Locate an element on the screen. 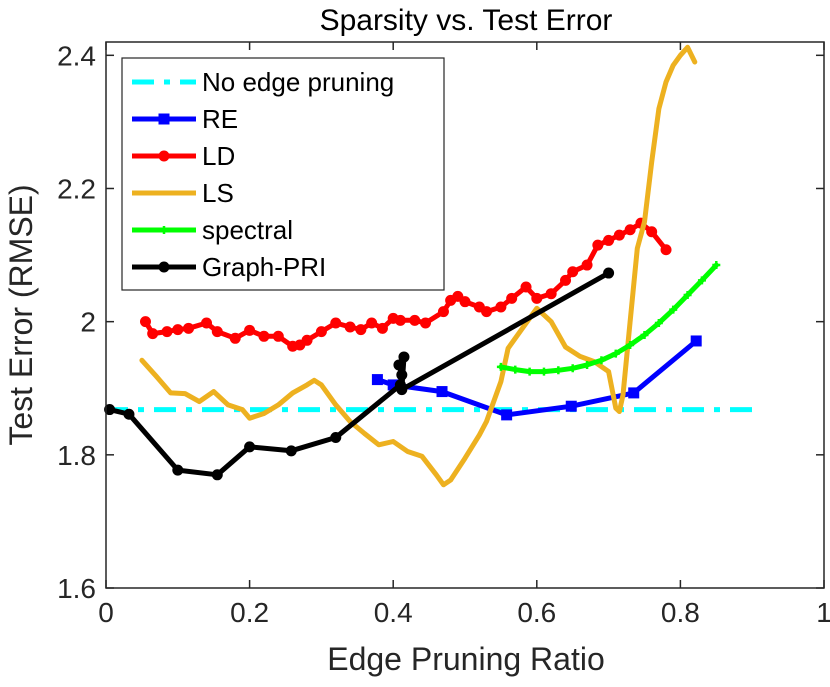  legend-item-ld: LD is located at coordinates (183, 156).